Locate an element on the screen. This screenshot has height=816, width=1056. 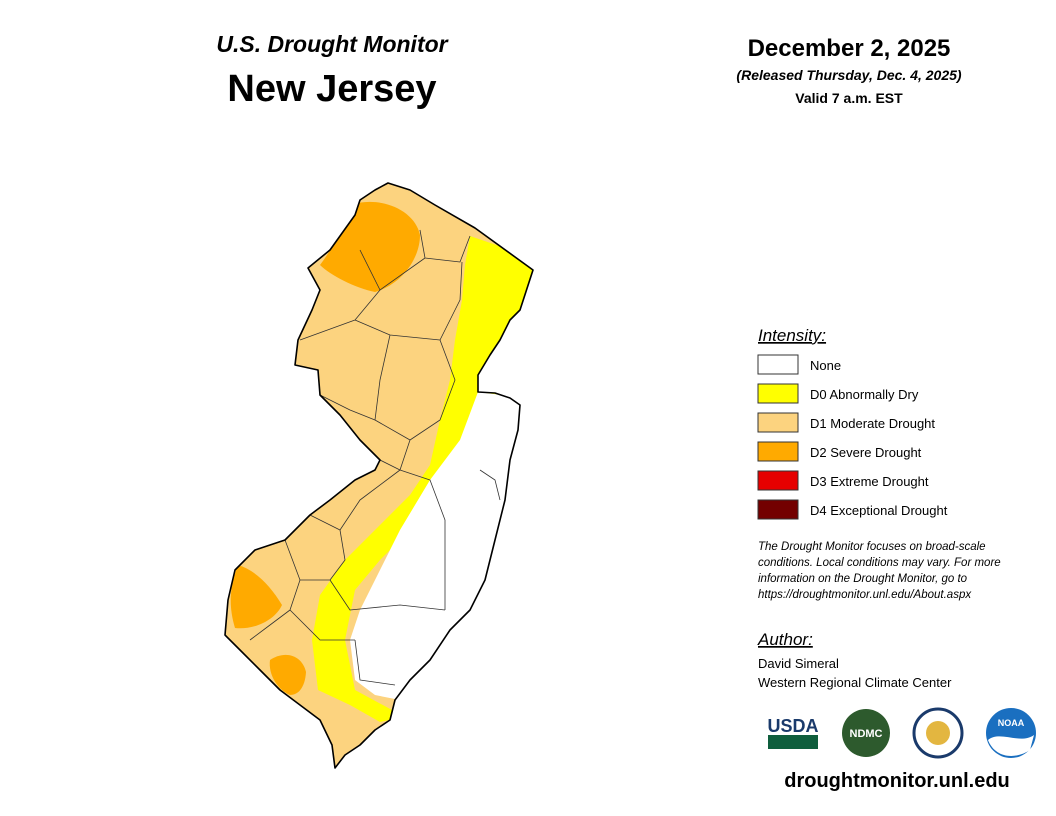
logo-text: USDA is located at coordinates (792, 726).